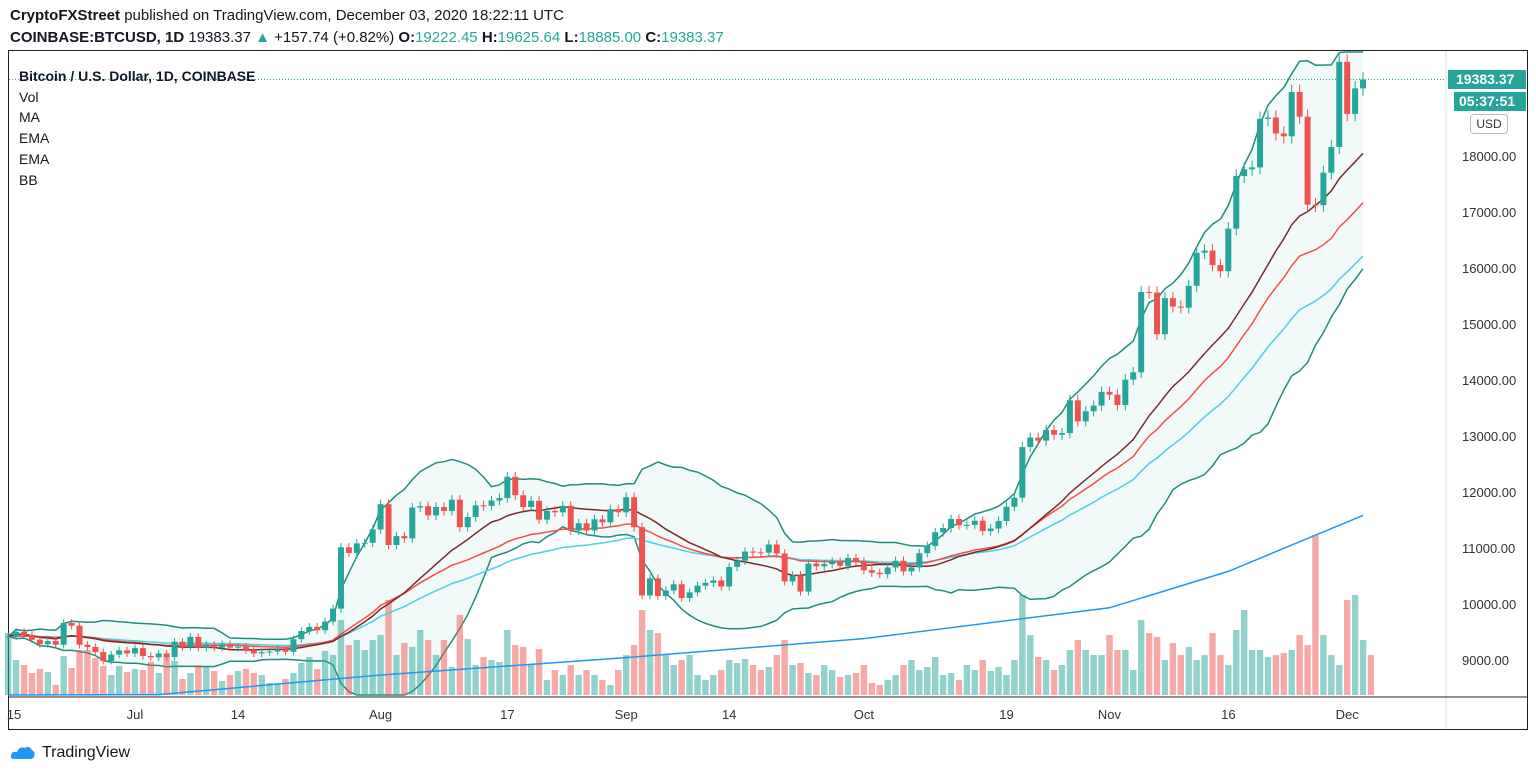 The height and width of the screenshot is (777, 1536). Describe the element at coordinates (65, 15) in the screenshot. I see `author: CryptoFXStreet` at that location.